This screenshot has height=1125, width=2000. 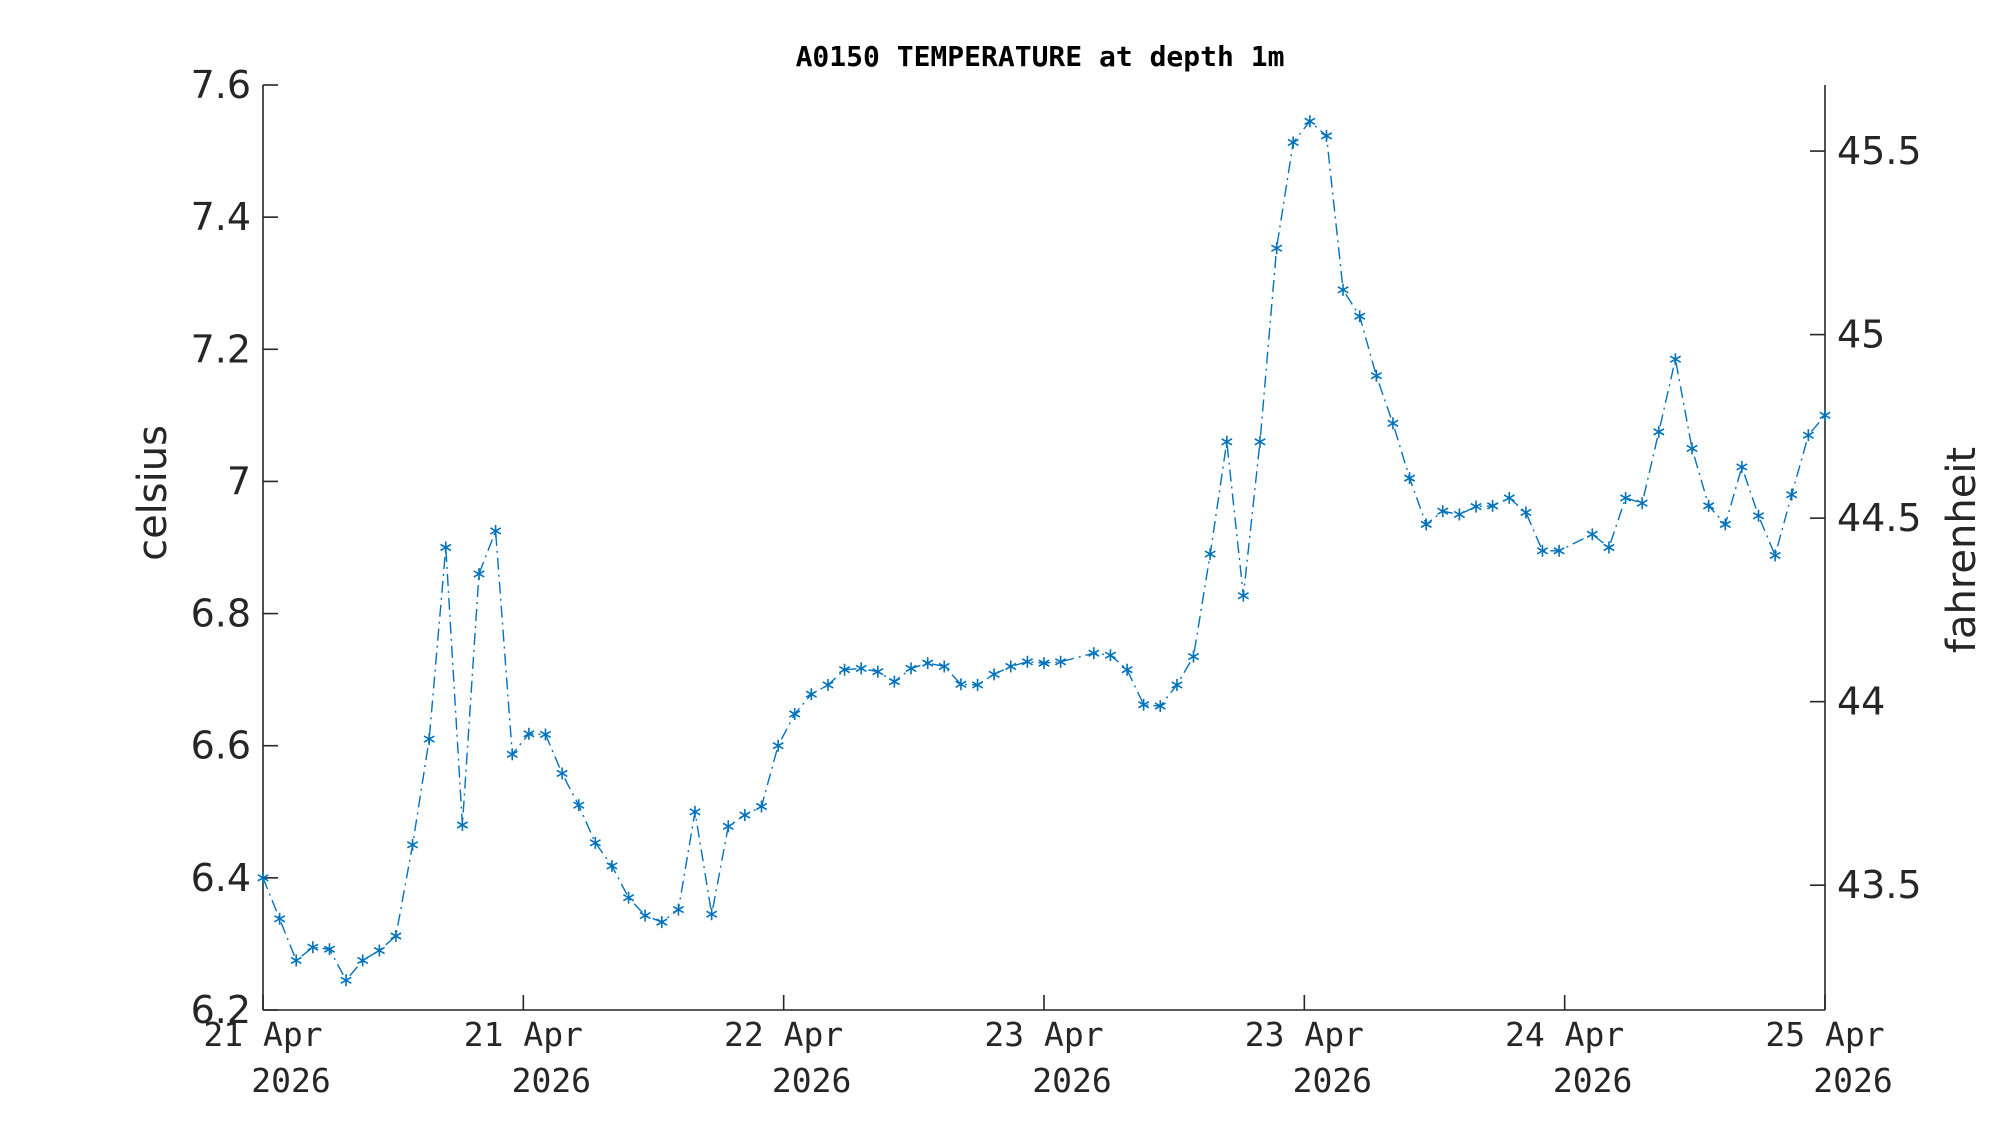 I want to click on y-tick-label-left: 6.6, so click(x=221, y=746).